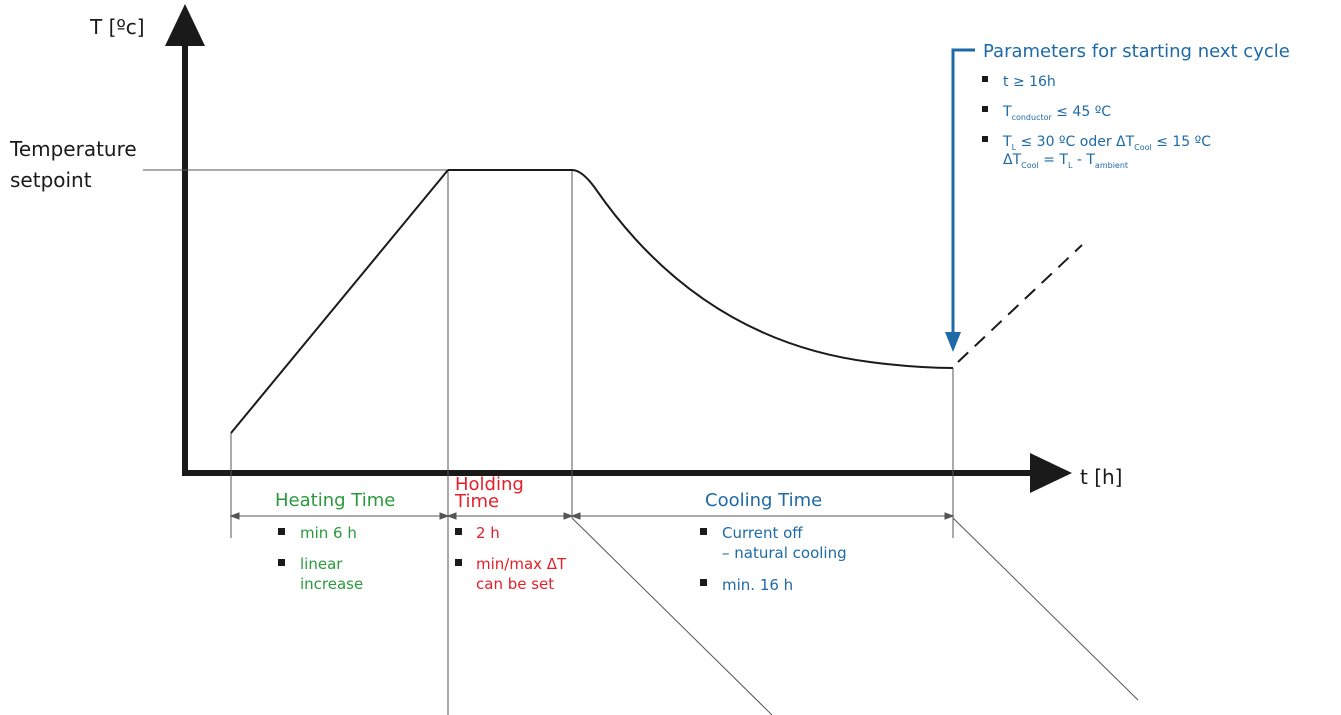  I want to click on holding-phase: Holding Time 2 h min/max ΔT can be set, so click(512, 533).